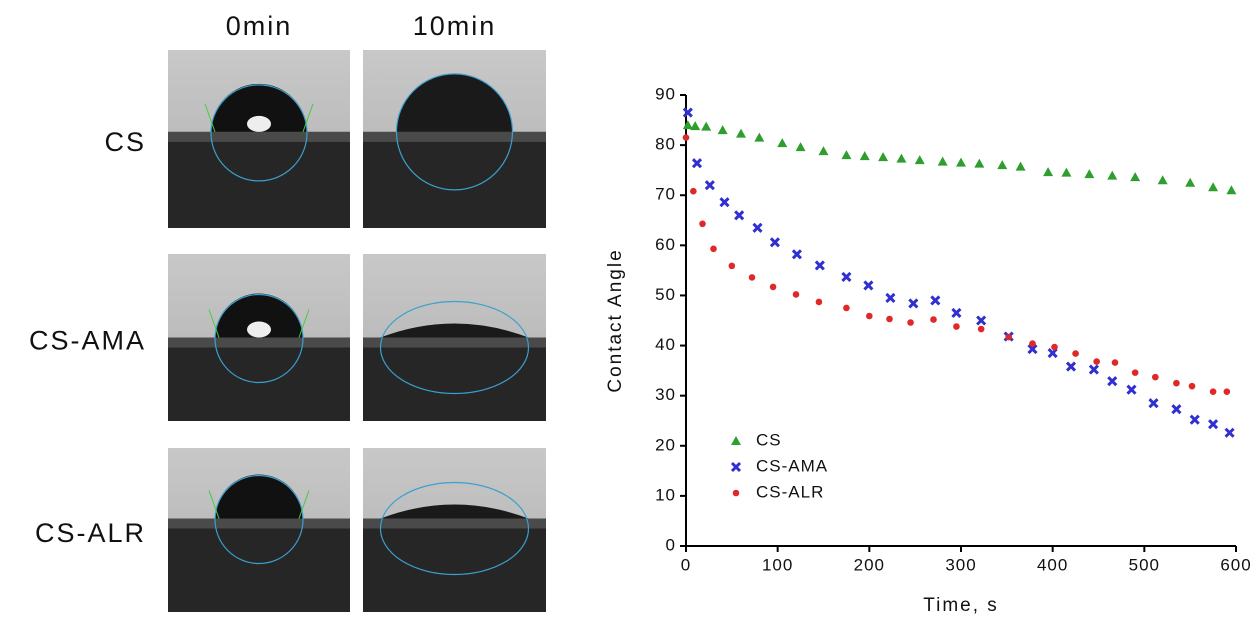  What do you see at coordinates (686, 564) in the screenshot?
I see `x-tick-label: 0` at bounding box center [686, 564].